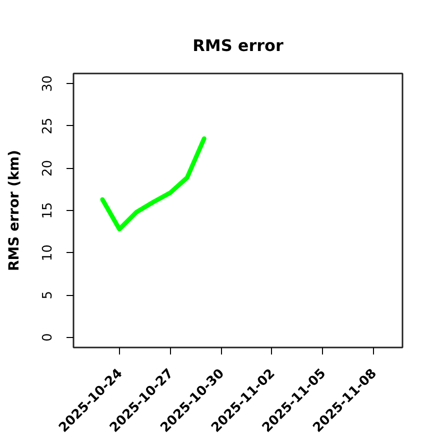 The height and width of the screenshot is (440, 440). Describe the element at coordinates (48, 253) in the screenshot. I see `y-tick-label: 10` at that location.